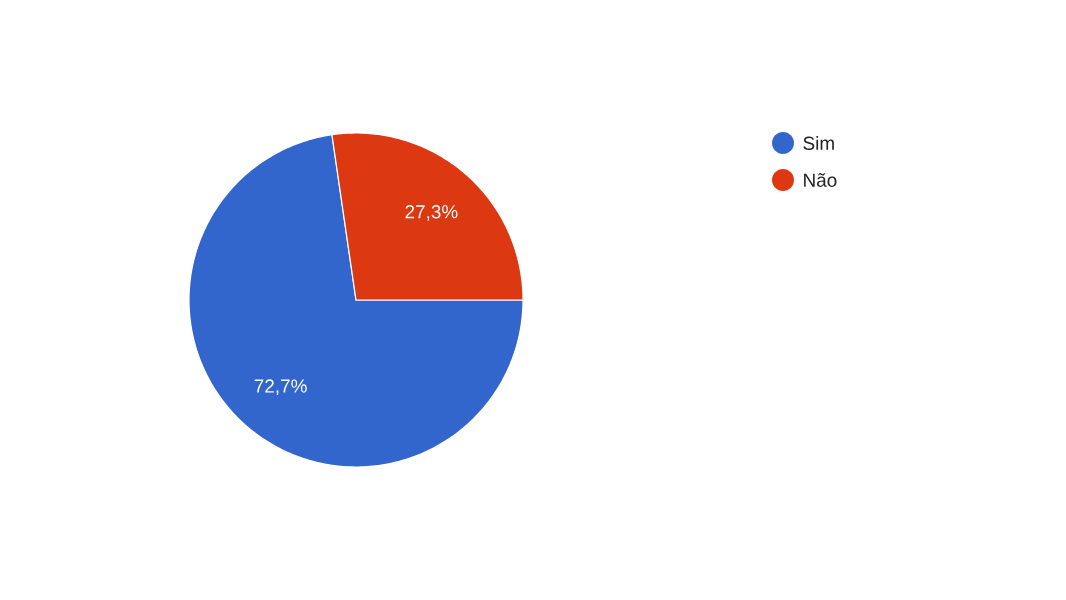  What do you see at coordinates (820, 180) in the screenshot?
I see `legend-label: Não` at bounding box center [820, 180].